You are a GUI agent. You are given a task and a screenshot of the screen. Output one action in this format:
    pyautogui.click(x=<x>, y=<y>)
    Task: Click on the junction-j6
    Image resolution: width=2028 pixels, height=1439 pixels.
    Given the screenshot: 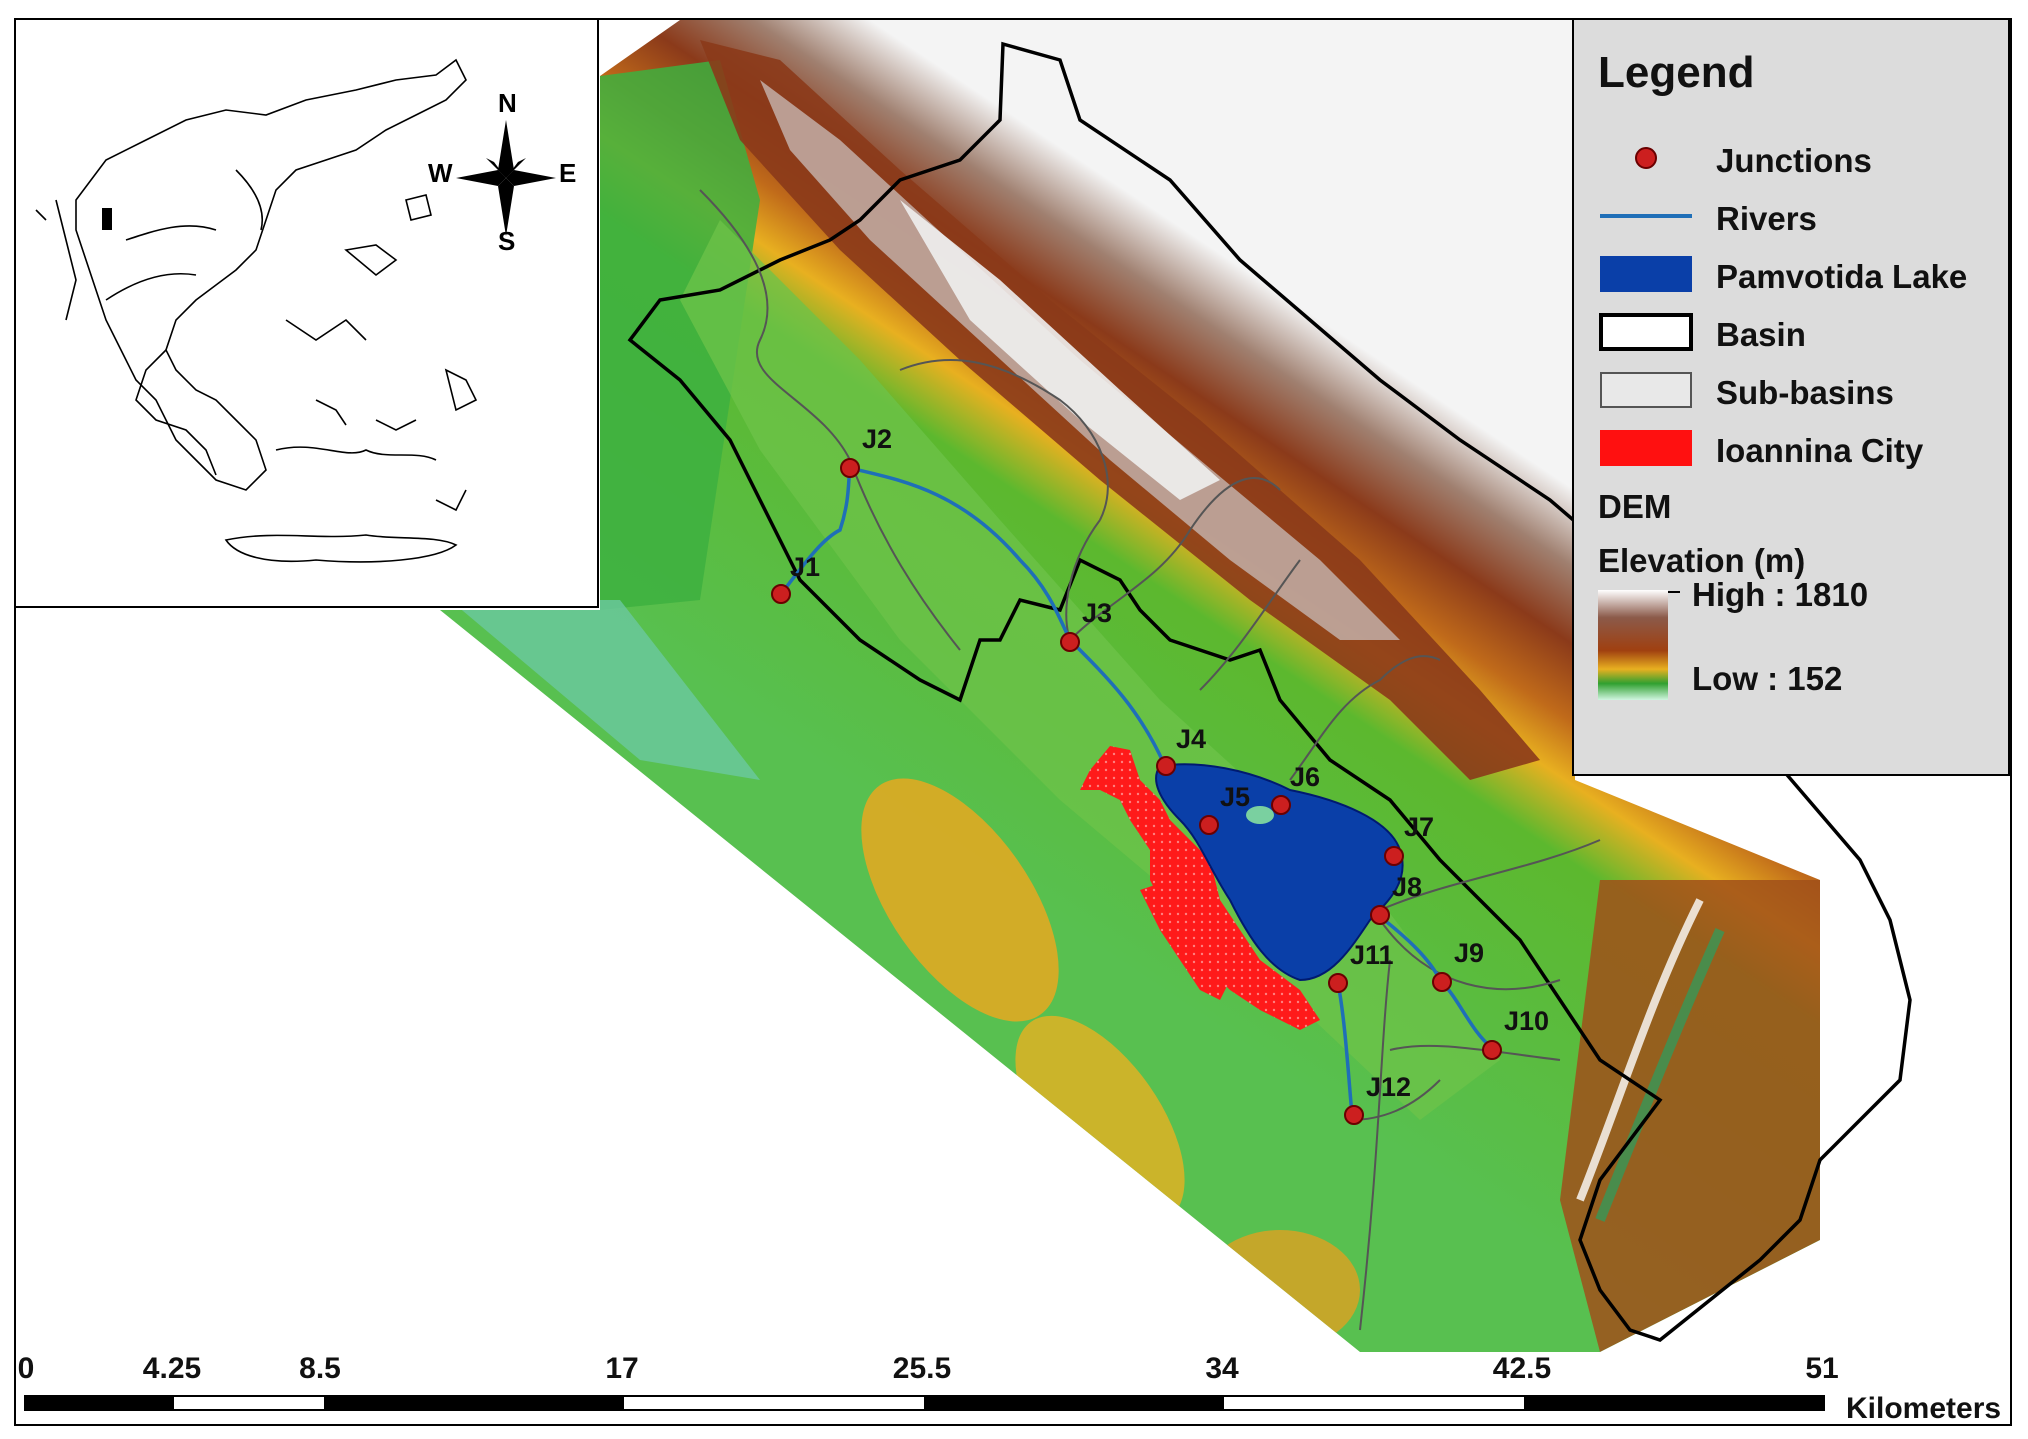 What is the action you would take?
    pyautogui.click(x=1281, y=805)
    